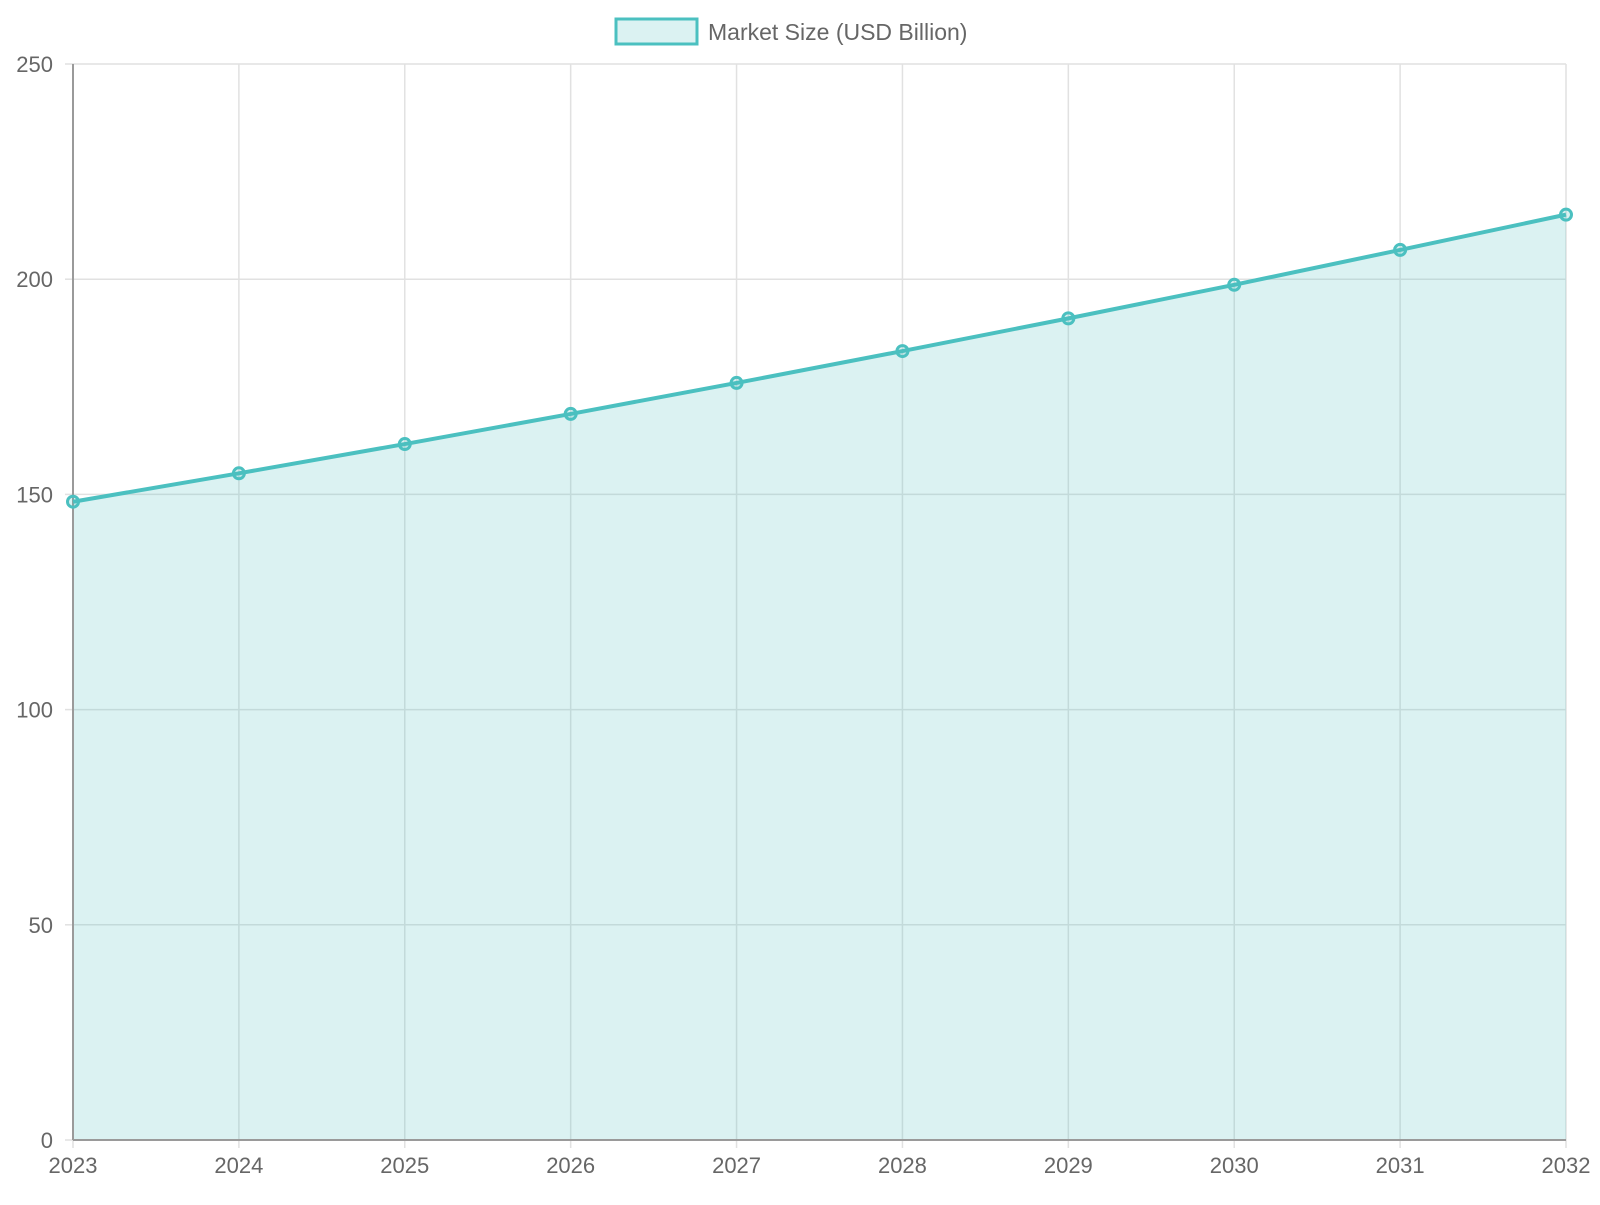 This screenshot has height=1205, width=1600. What do you see at coordinates (34, 494) in the screenshot?
I see `y-tick-label: 150` at bounding box center [34, 494].